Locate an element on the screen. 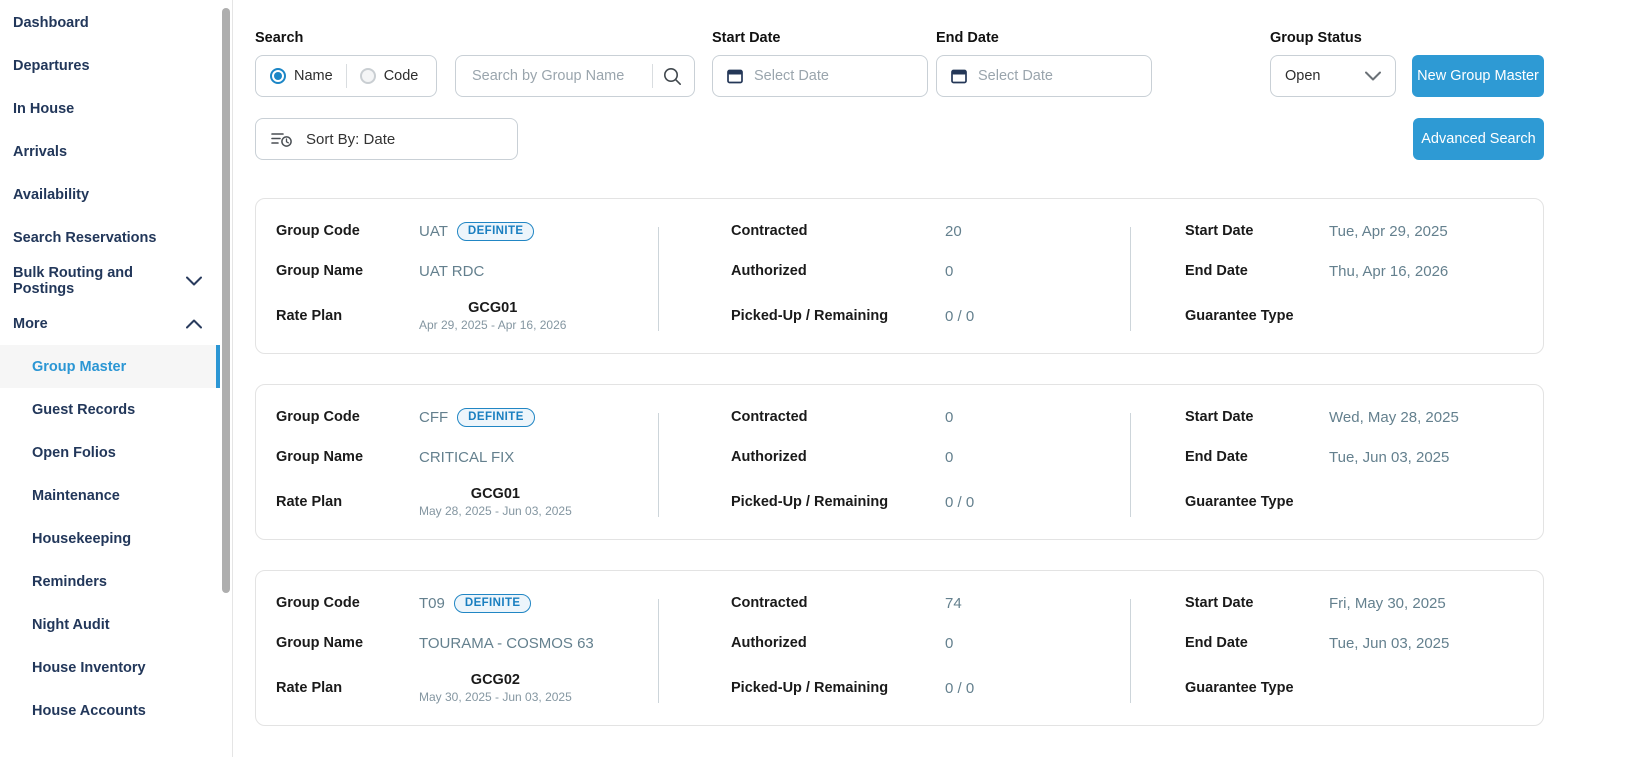  search-icon is located at coordinates (672, 76).